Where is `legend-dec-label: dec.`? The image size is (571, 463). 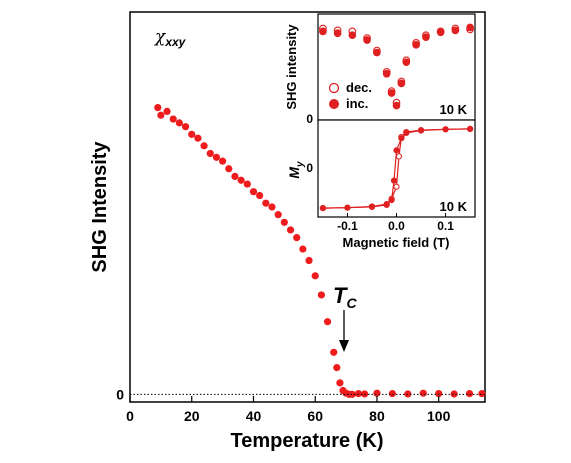 legend-dec-label: dec. is located at coordinates (359, 87).